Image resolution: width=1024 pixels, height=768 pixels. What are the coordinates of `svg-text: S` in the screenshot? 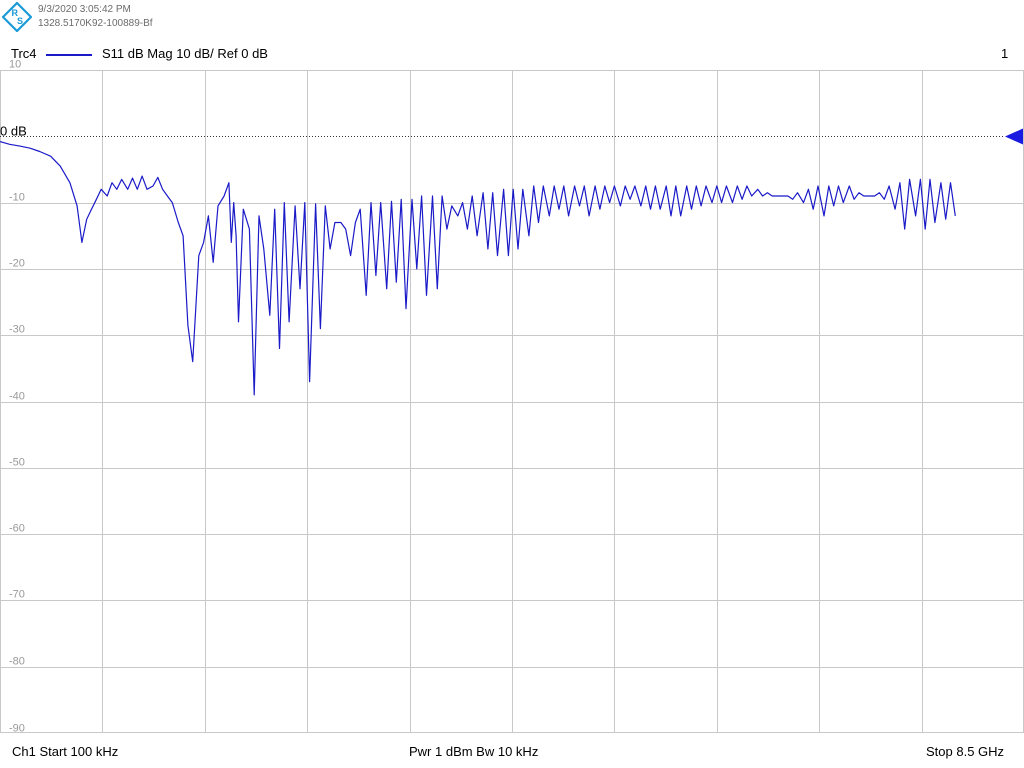 It's located at (20, 21).